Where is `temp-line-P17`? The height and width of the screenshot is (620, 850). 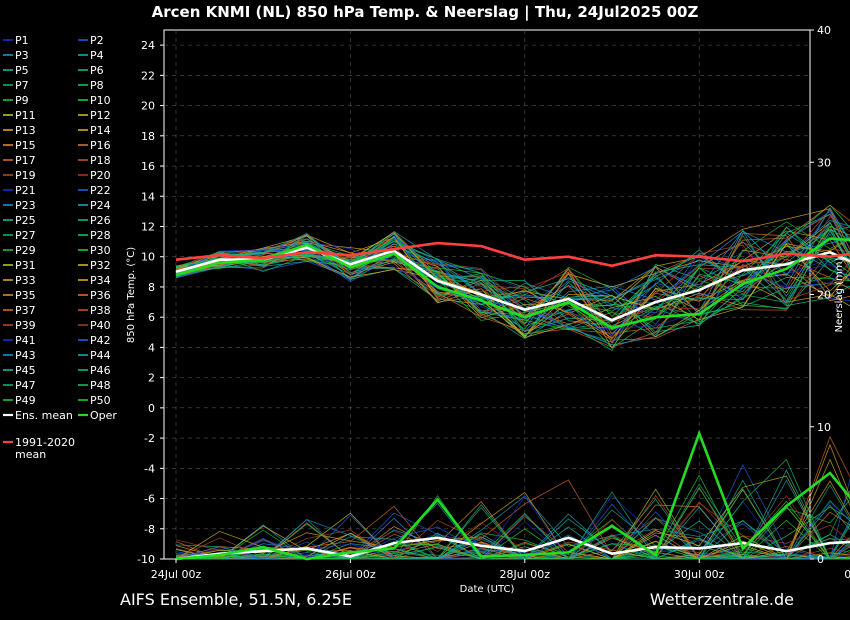
temp-line-P17 is located at coordinates (512, 298).